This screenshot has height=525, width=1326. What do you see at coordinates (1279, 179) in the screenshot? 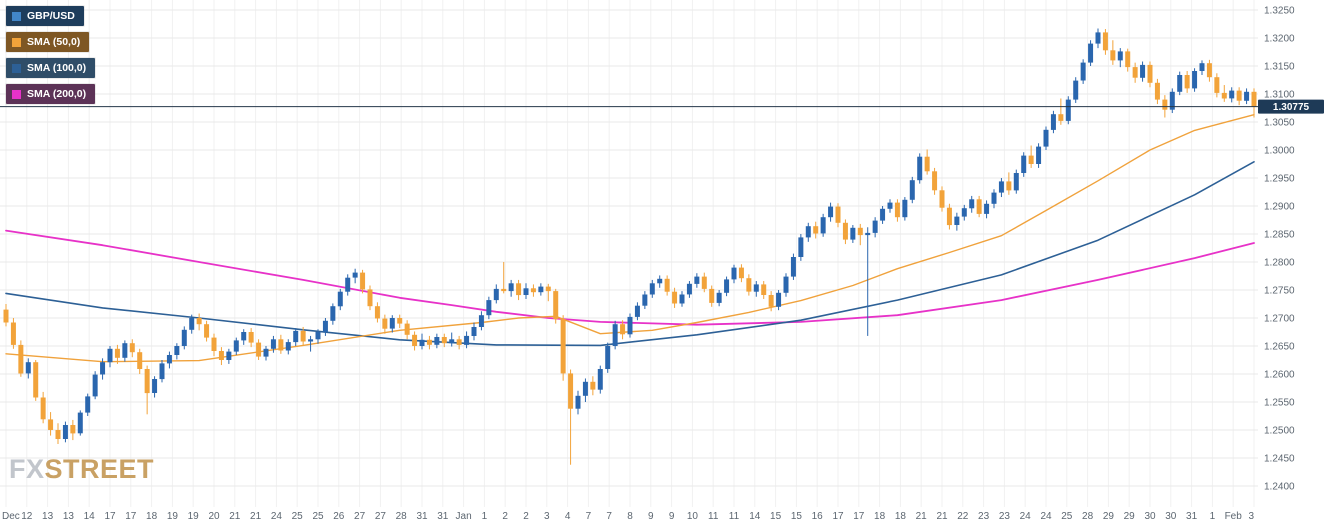
I see `y-axis-label: 1.2950` at bounding box center [1279, 179].